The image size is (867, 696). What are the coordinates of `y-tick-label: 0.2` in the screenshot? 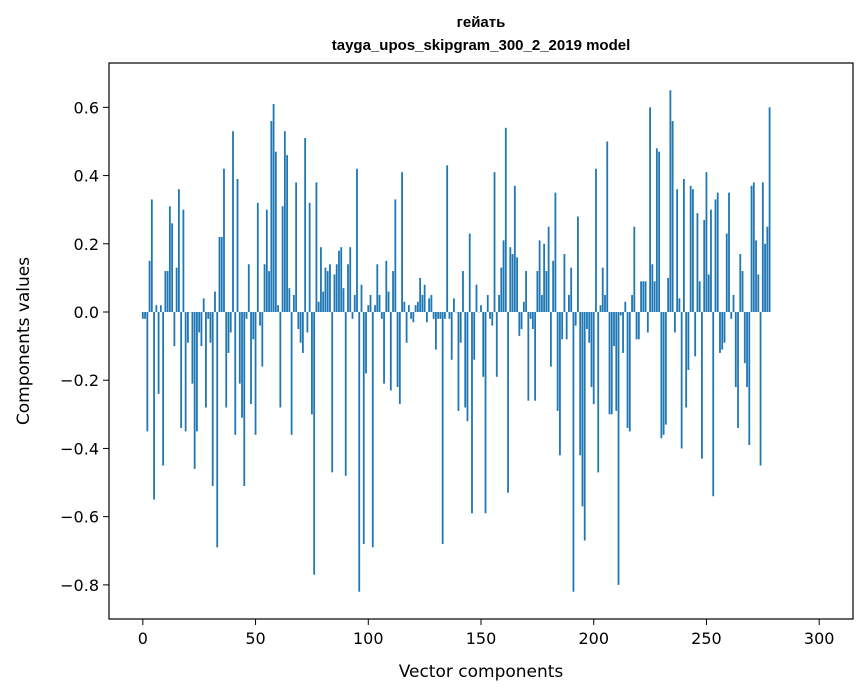 It's located at (86, 244).